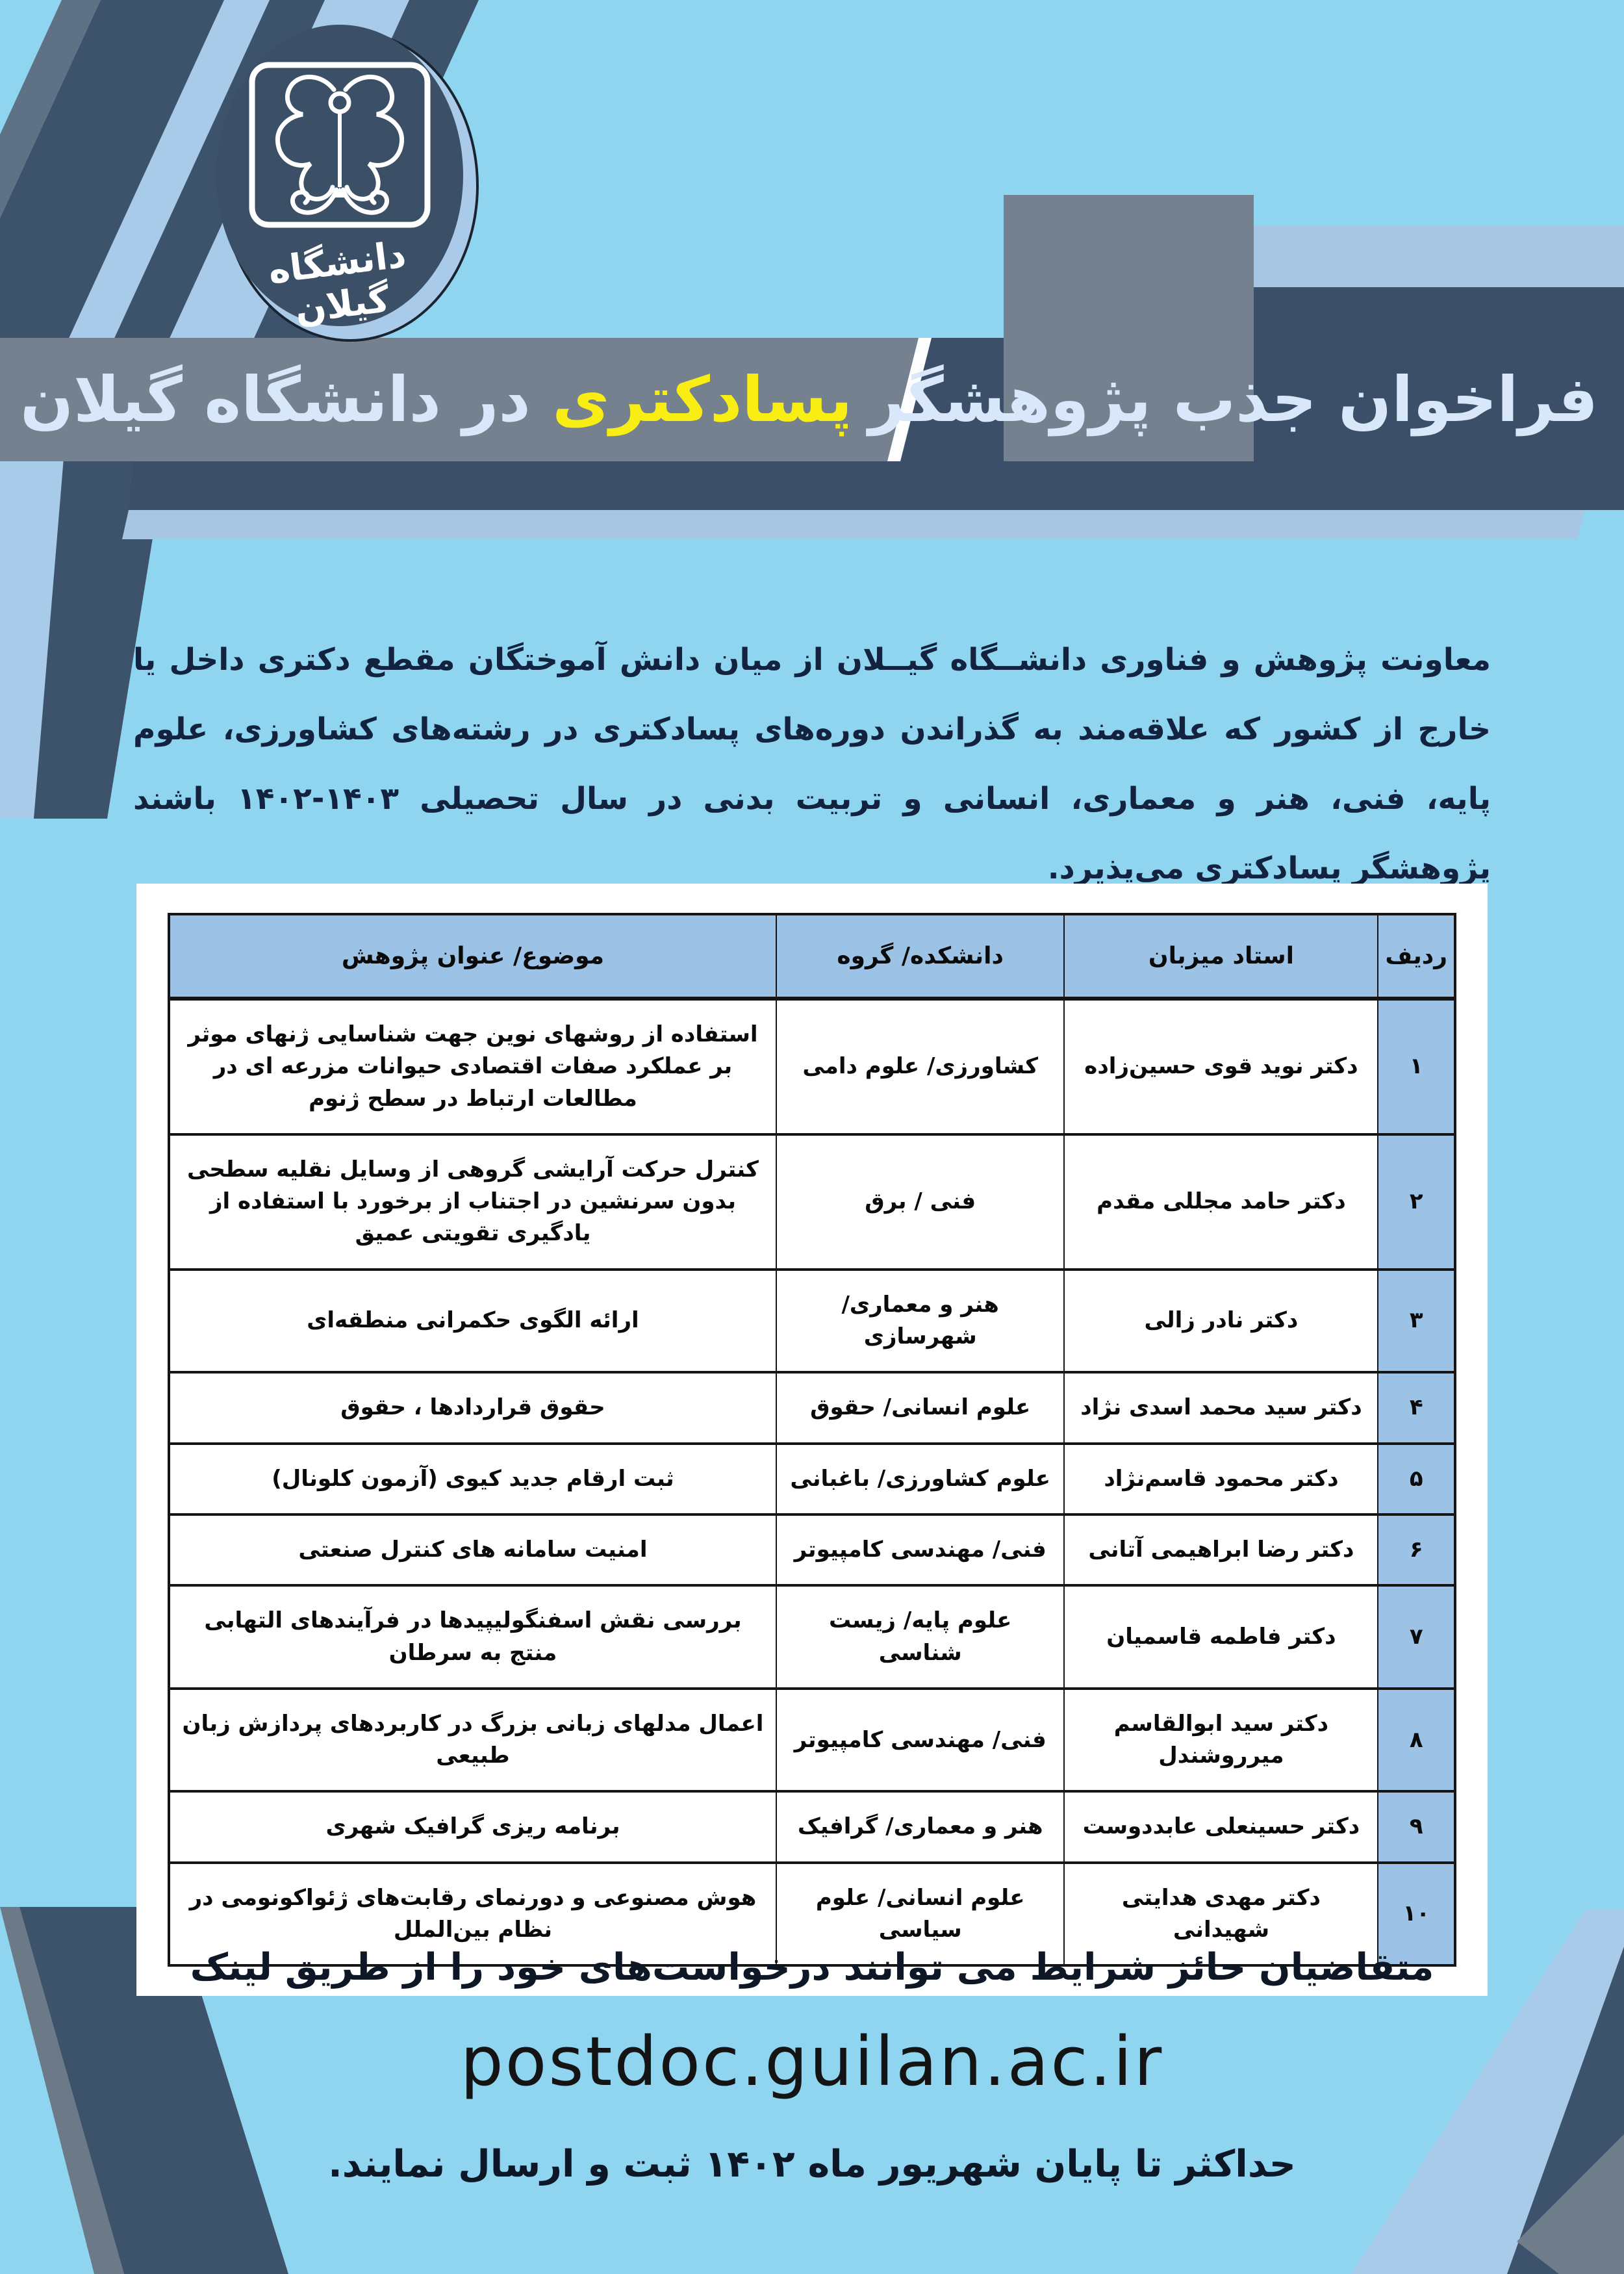  What do you see at coordinates (920, 1914) in the screenshot?
I see `faculty-group-cell: علوم انسانی/ علوم سیاسی` at bounding box center [920, 1914].